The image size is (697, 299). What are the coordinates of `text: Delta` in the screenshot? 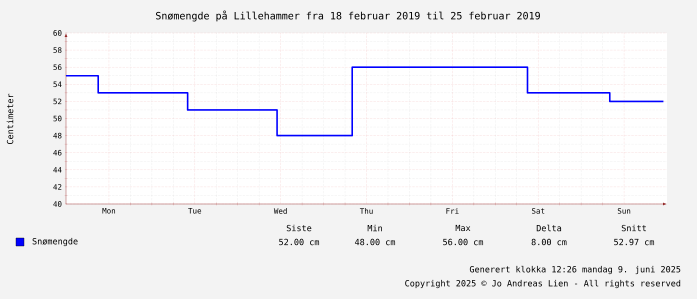 It's located at (549, 228).